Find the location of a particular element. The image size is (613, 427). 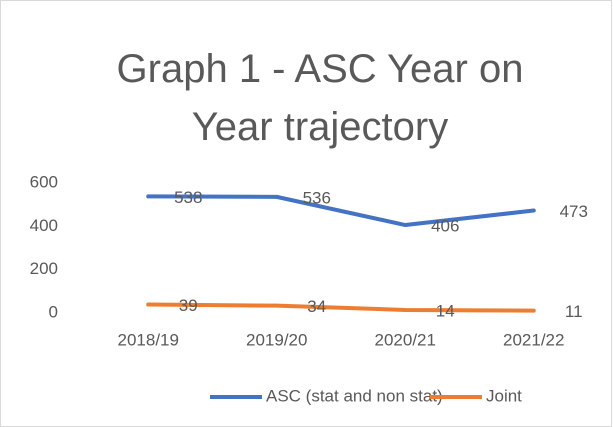

y-tick-label: 400 is located at coordinates (44, 225).